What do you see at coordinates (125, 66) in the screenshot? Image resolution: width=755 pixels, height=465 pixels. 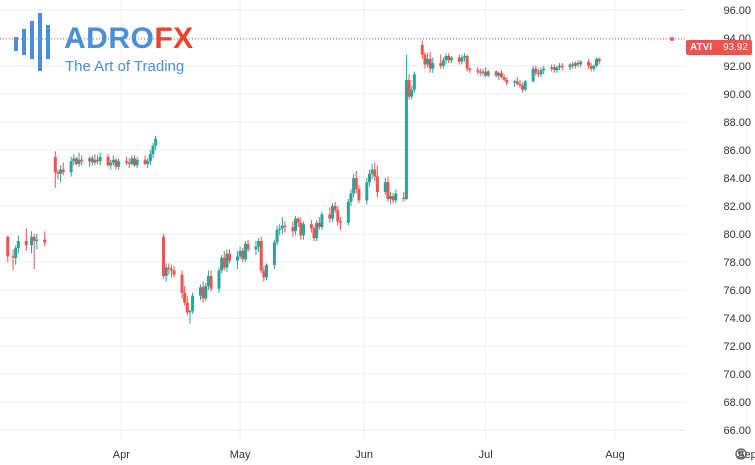 I see `logo-tagline: The Art of Trading` at bounding box center [125, 66].